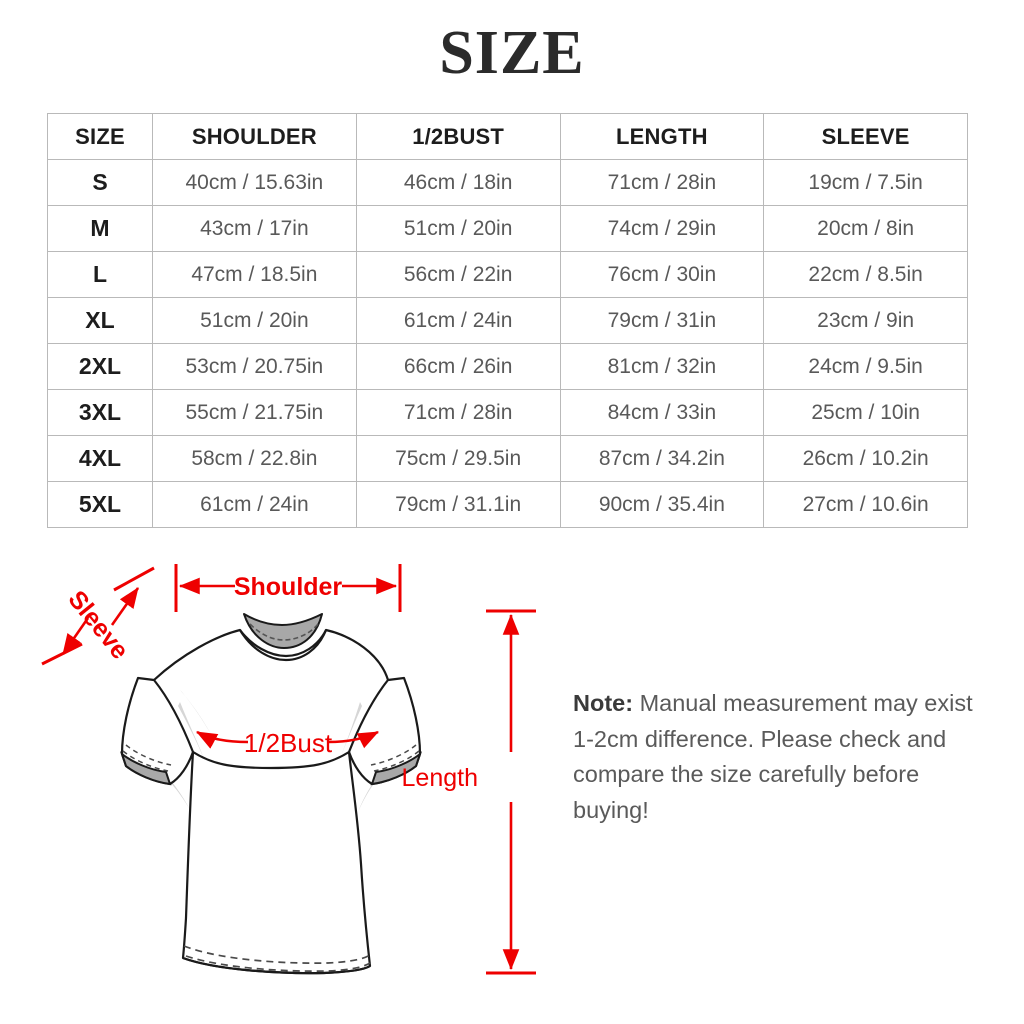  I want to click on cell-length: 81cm / 32in, so click(662, 366).